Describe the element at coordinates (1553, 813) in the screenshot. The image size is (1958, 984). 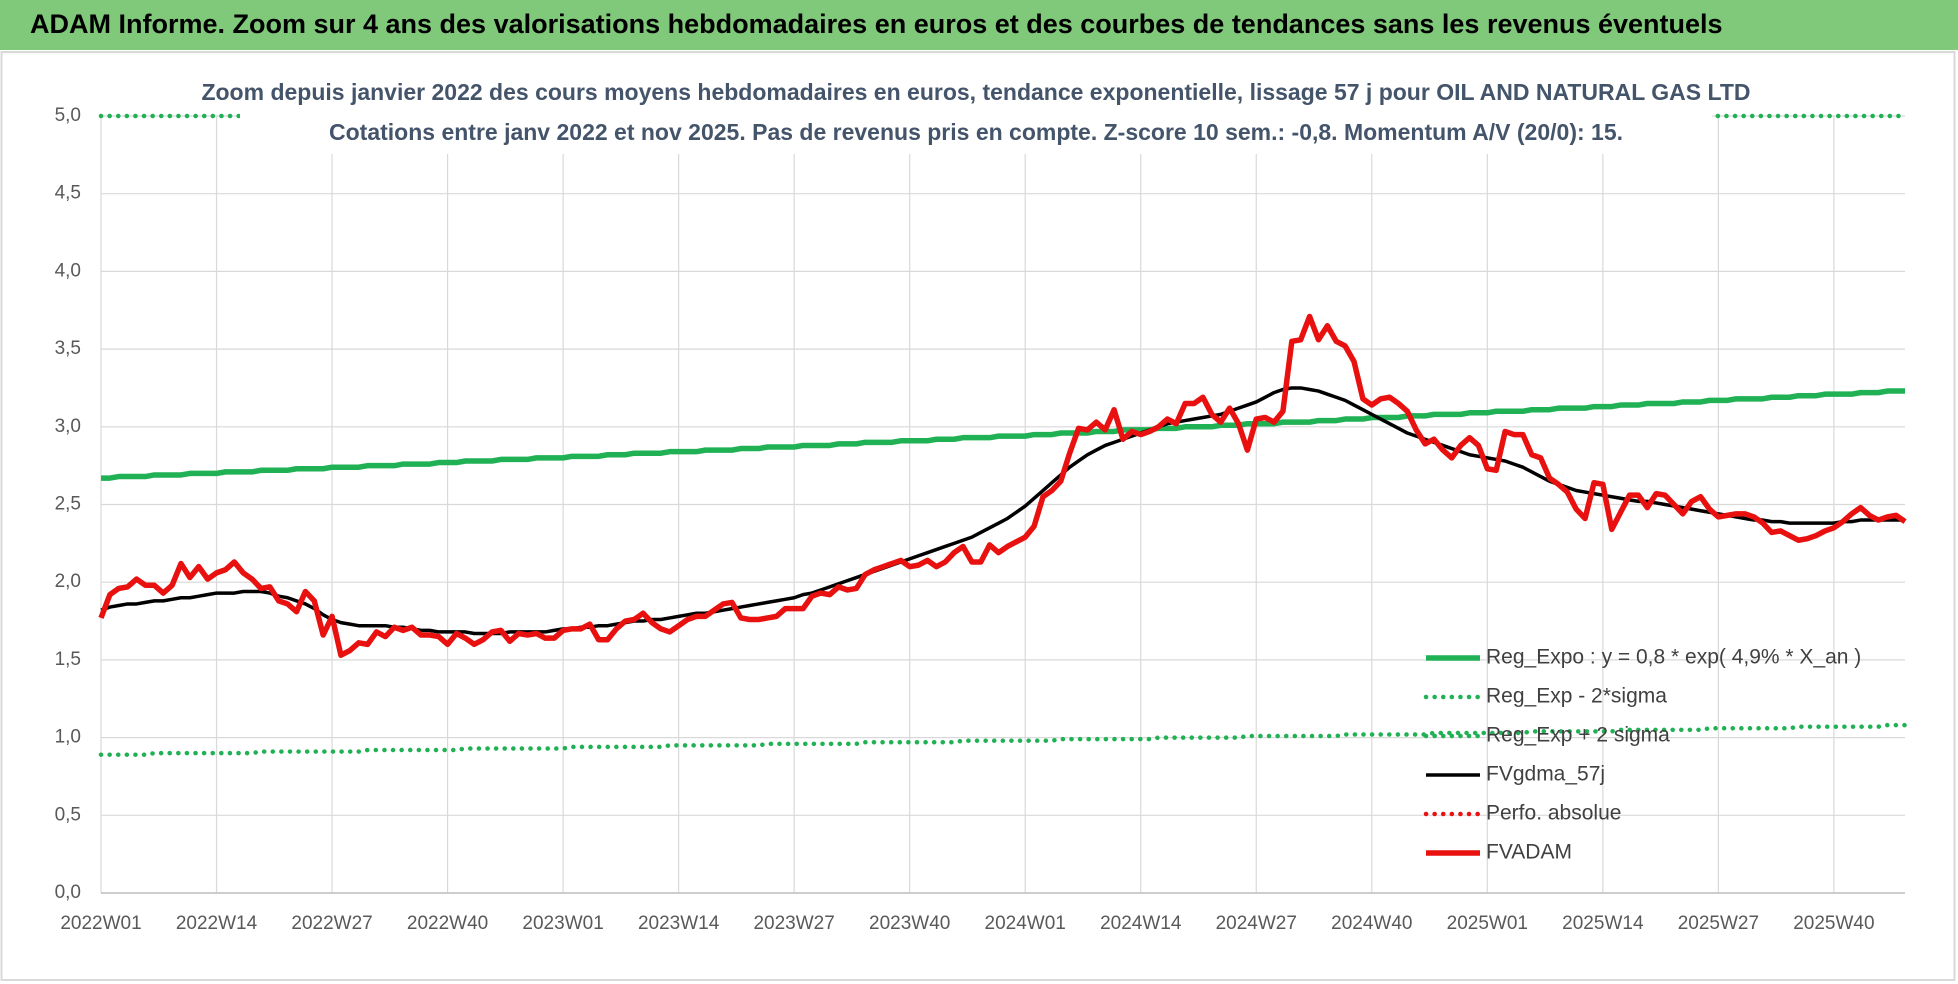
I see `legend-label: Perfo. absolue` at that location.